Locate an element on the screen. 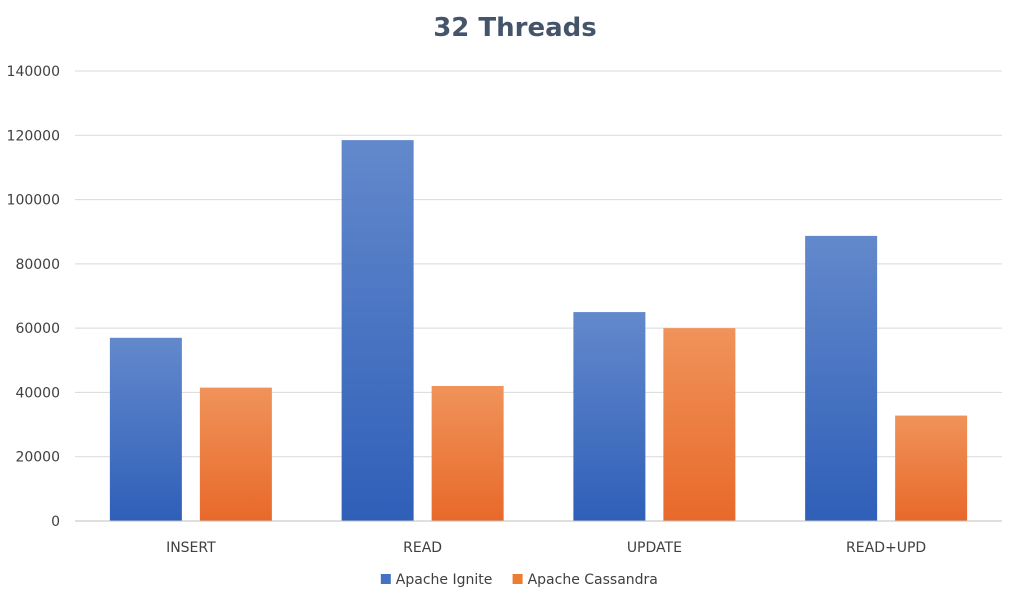  y-tick-label: 60000 is located at coordinates (37, 329).